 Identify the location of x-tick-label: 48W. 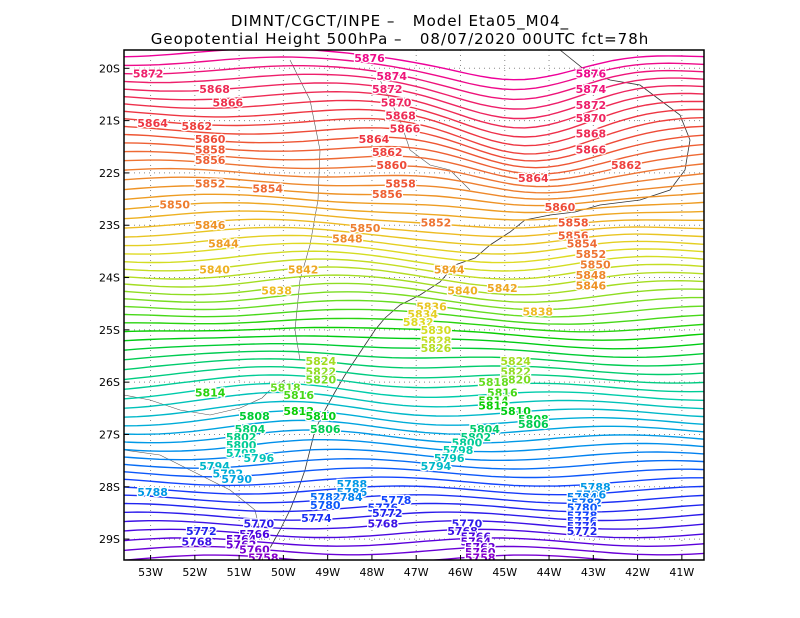
(372, 572).